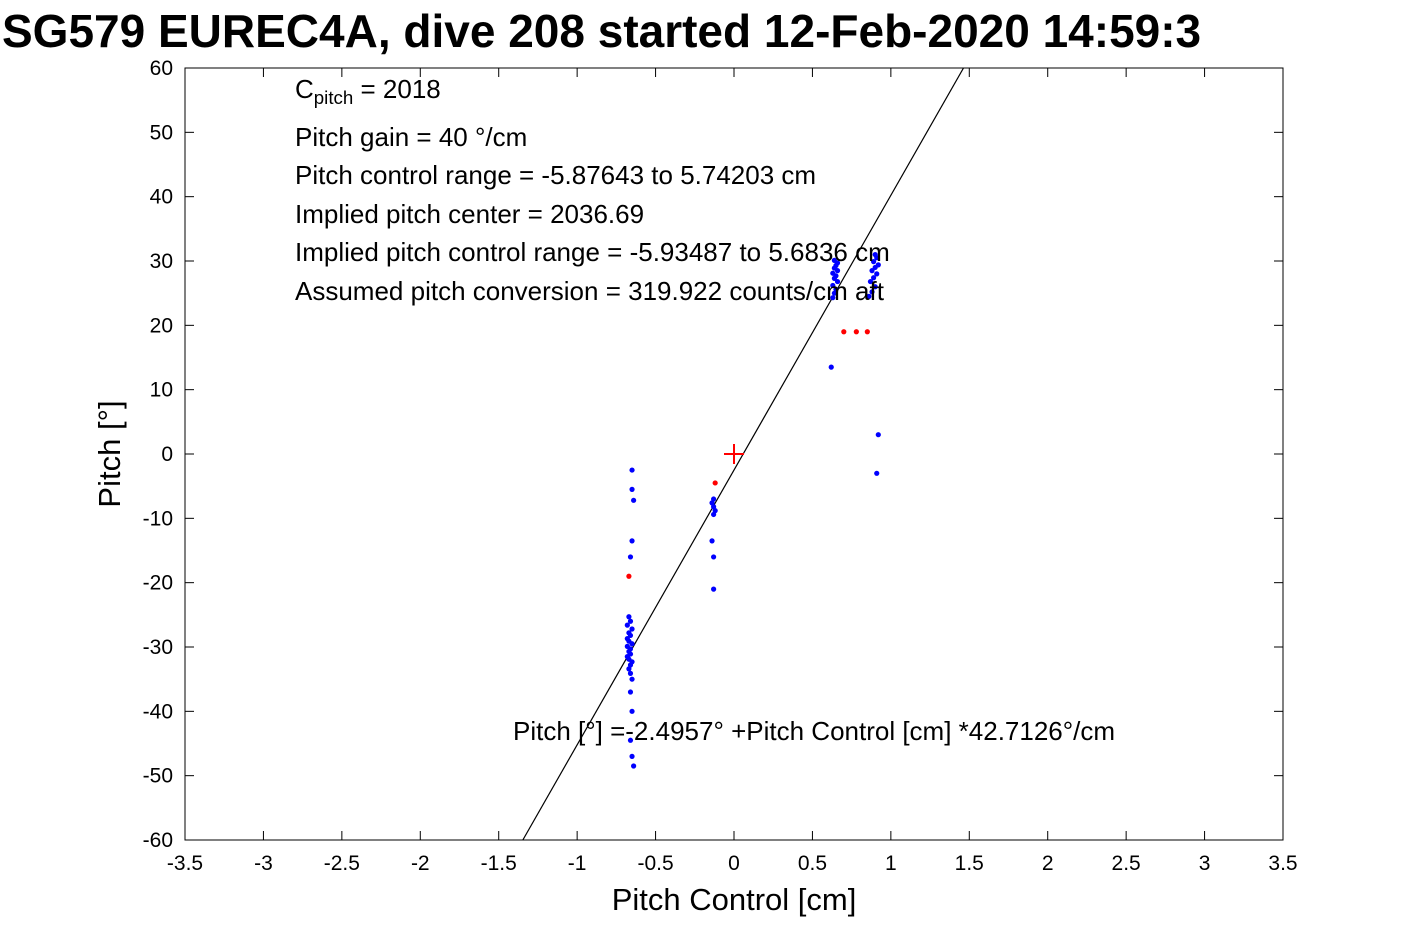  I want to click on y-tick-label: -50, so click(158, 776).